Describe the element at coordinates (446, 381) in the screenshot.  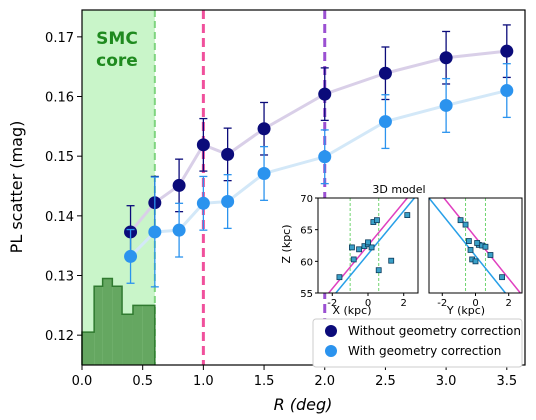
I see `x-tick-label: 3.0` at that location.